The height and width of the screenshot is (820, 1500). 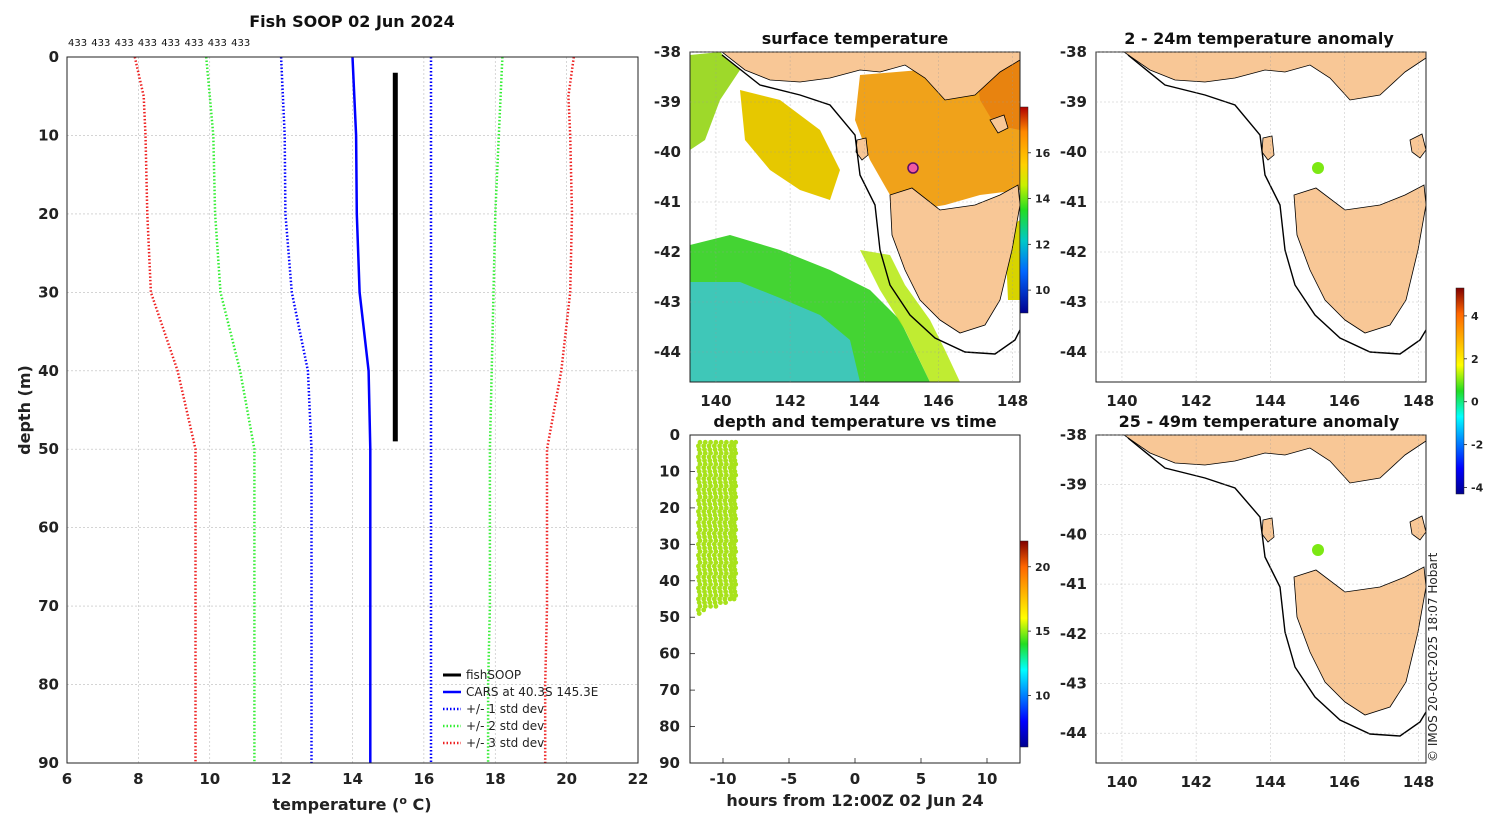 What do you see at coordinates (1359, 641) in the screenshot?
I see `a2-land-tasmania` at bounding box center [1359, 641].